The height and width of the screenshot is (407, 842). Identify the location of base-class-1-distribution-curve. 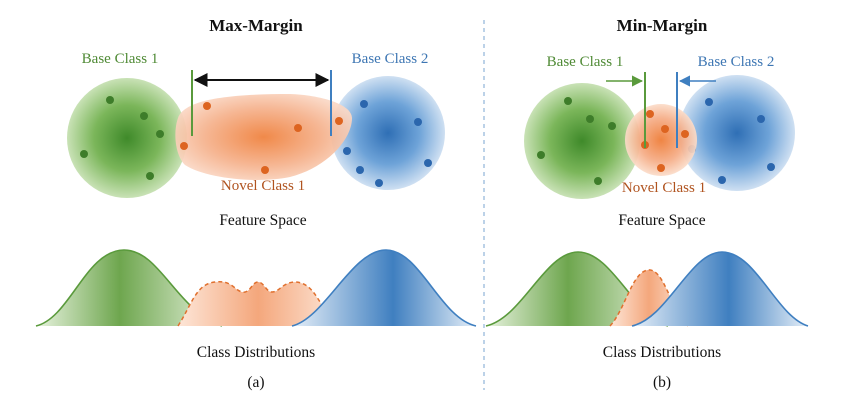
(129, 288).